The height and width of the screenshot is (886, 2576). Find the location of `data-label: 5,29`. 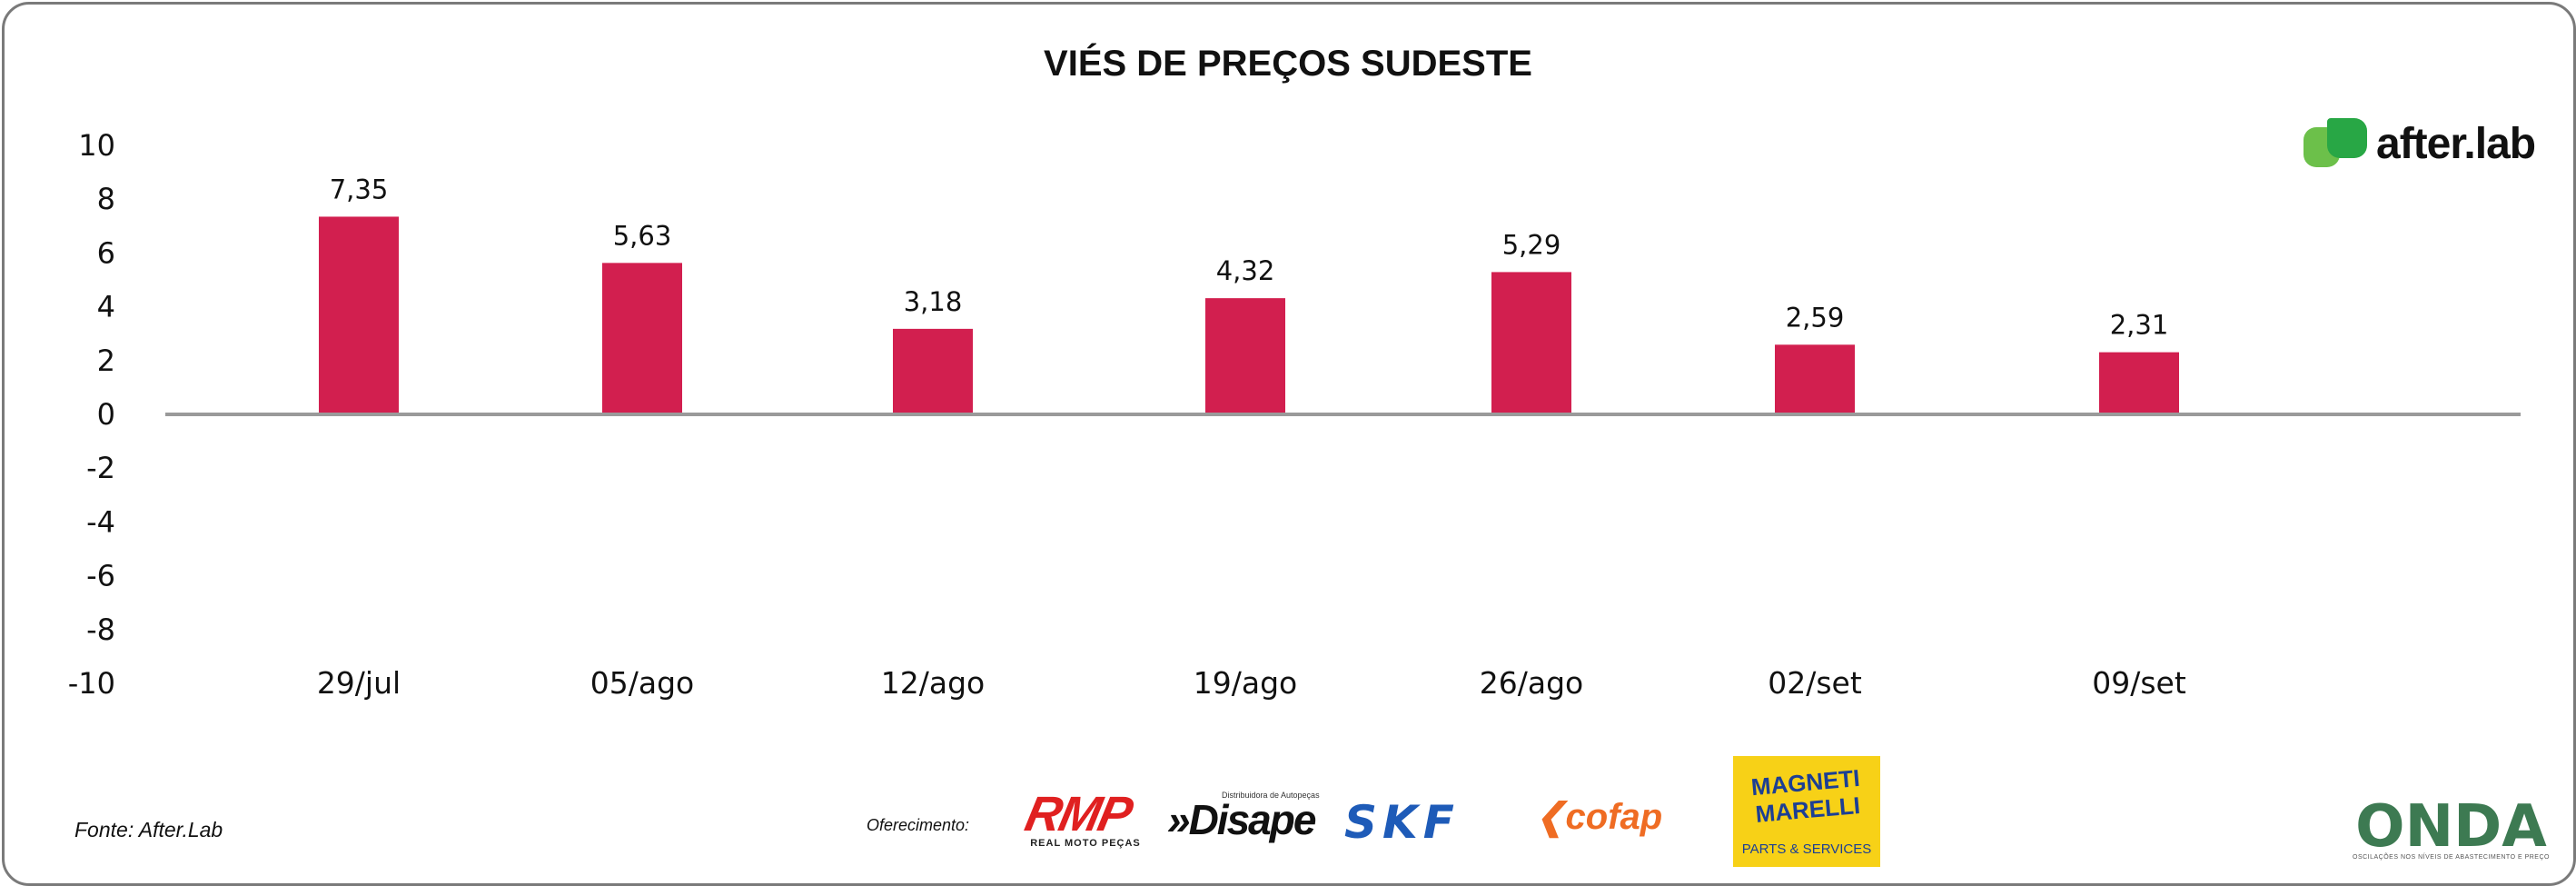

data-label: 5,29 is located at coordinates (1531, 244).